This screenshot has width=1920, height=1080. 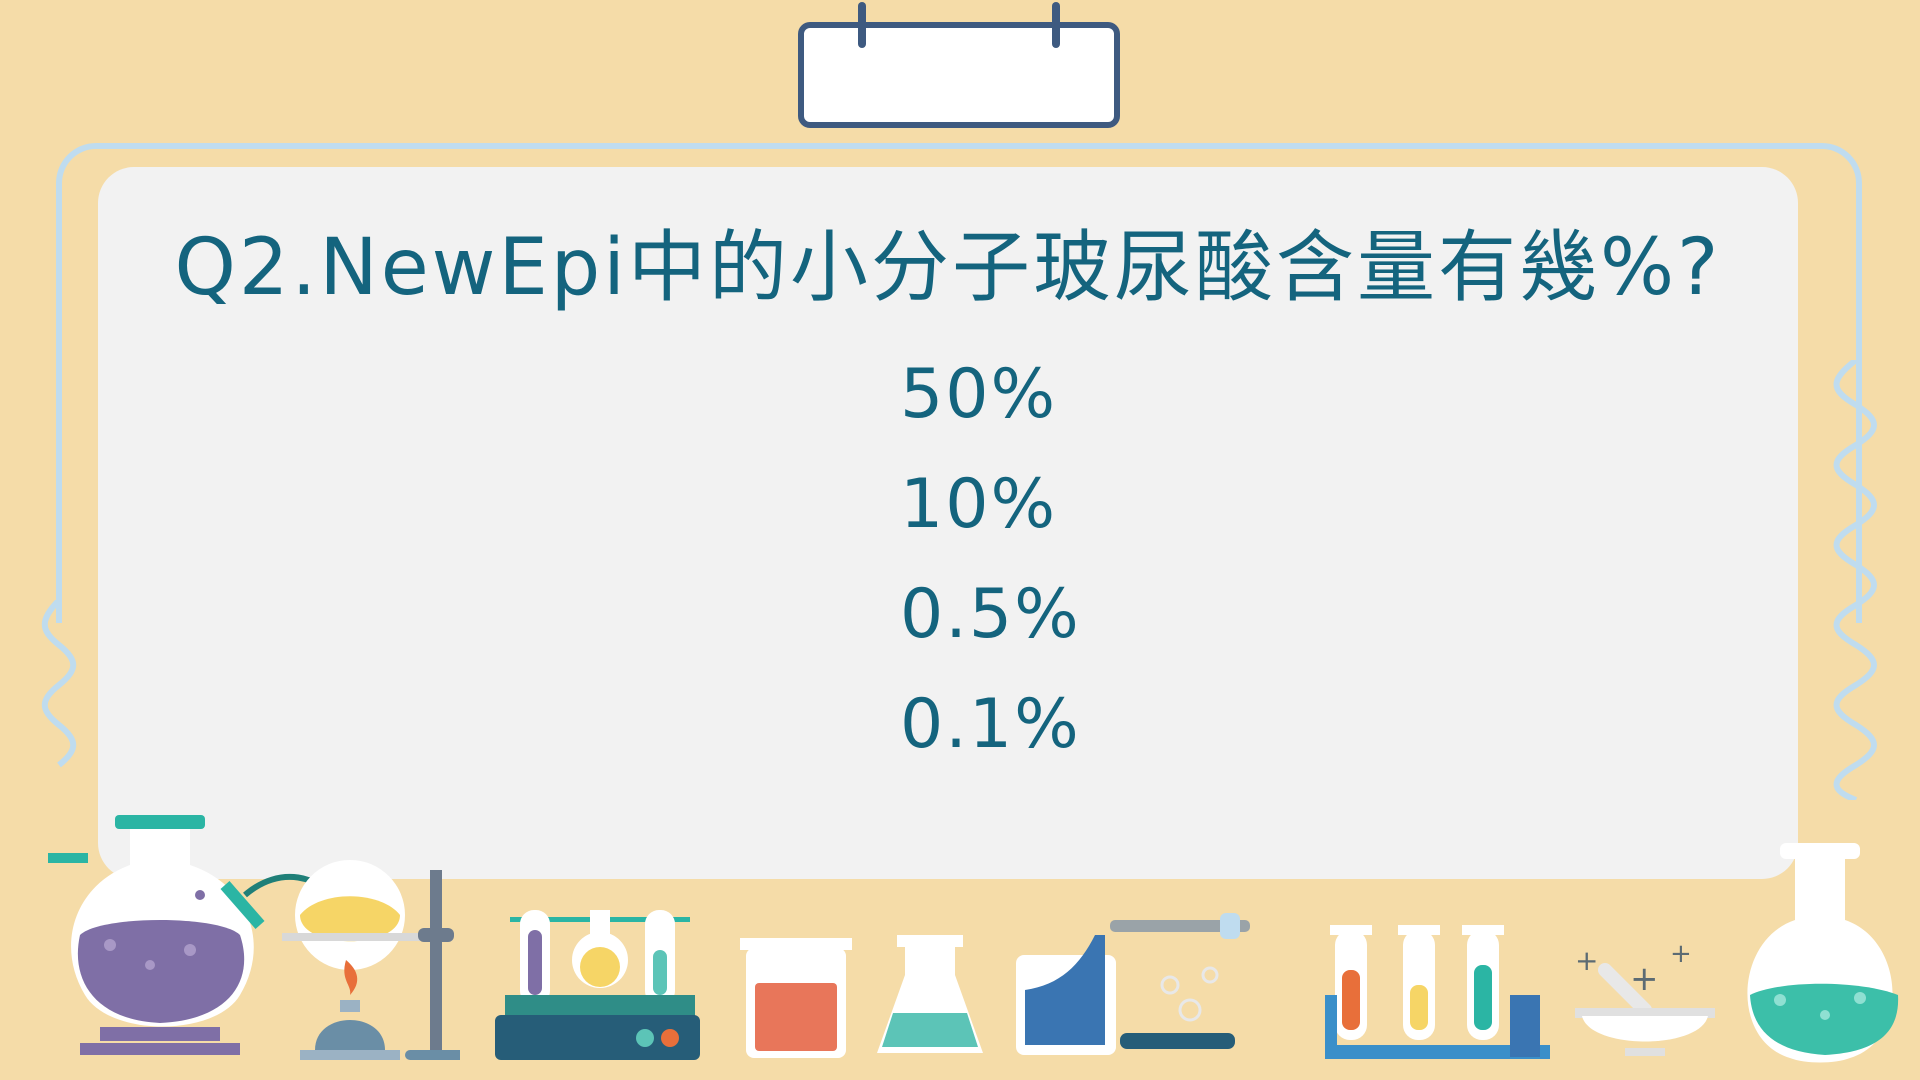 I want to click on option-c: 0.5%, so click(x=990, y=614).